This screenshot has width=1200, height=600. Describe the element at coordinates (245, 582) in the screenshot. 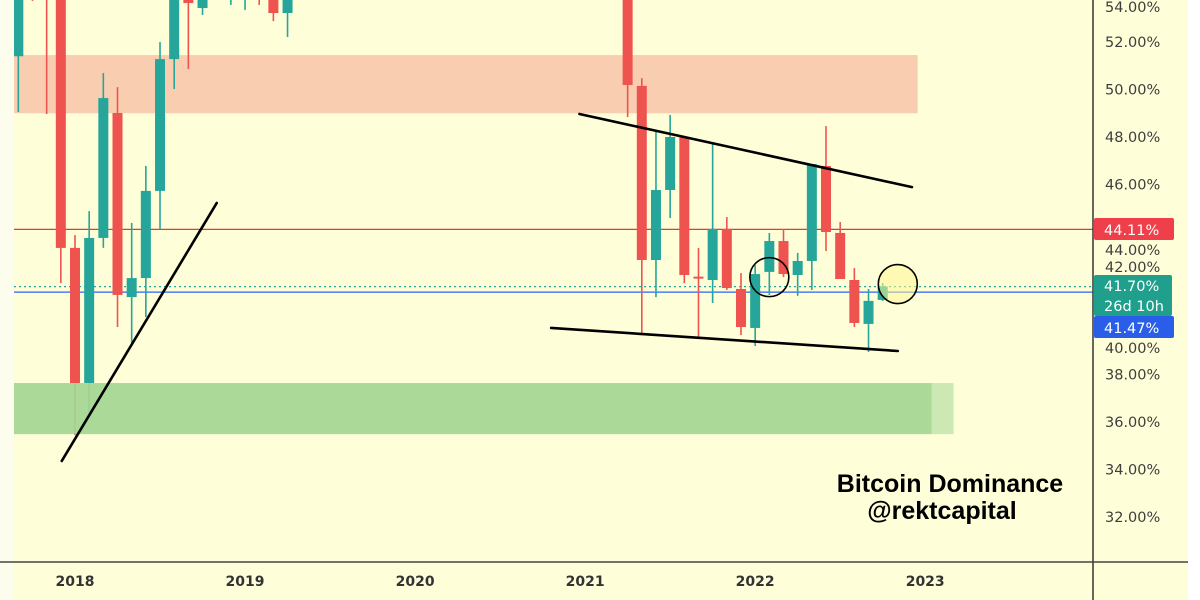

I see `x-tick-label: 2019` at that location.